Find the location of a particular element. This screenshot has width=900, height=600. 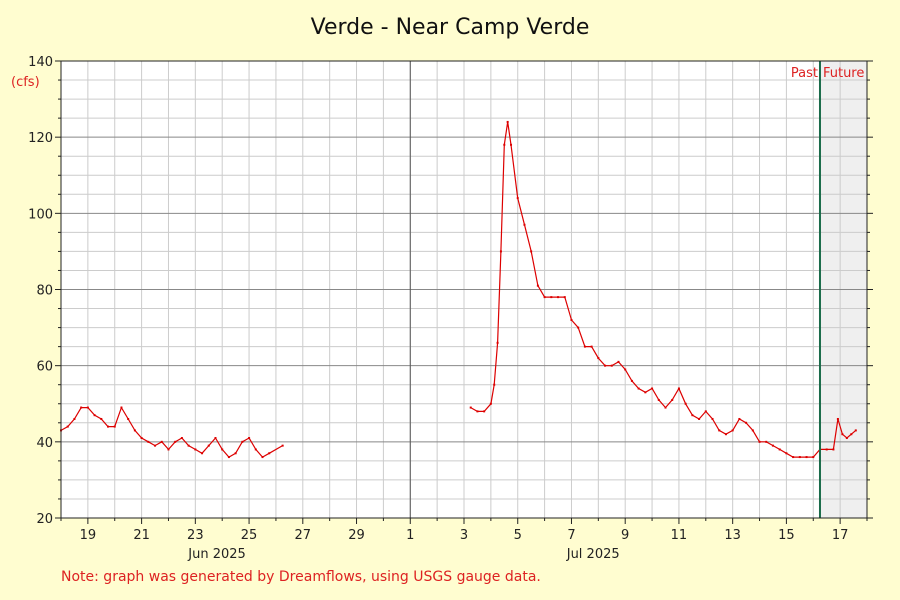

x-tick-label: 13 is located at coordinates (732, 535).